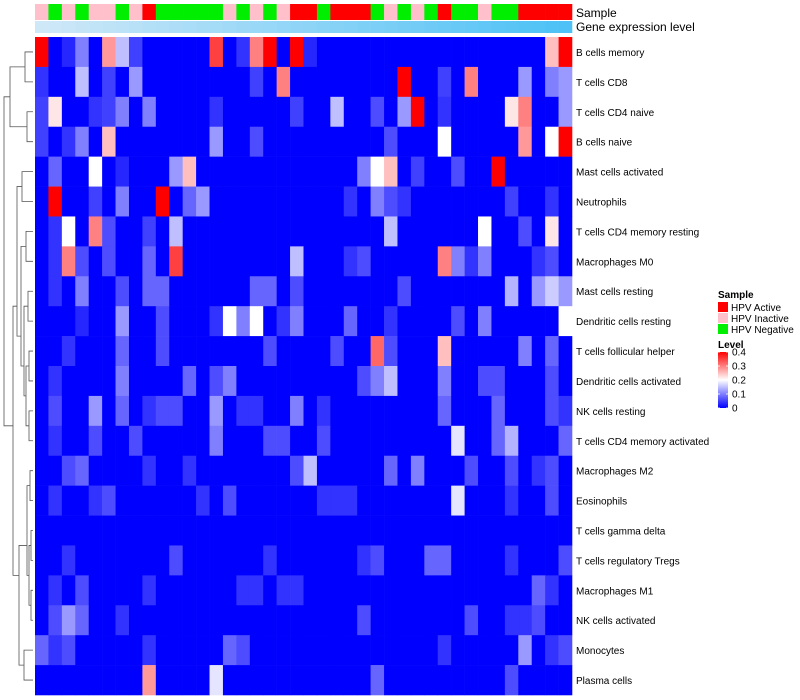 This screenshot has height=700, width=800. Describe the element at coordinates (601, 203) in the screenshot. I see `row-label: Neutrophils` at that location.